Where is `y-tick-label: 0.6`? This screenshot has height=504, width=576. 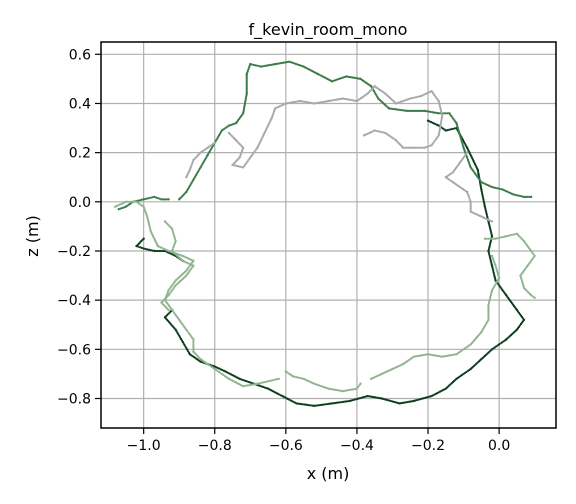 y-tick-label: 0.6 is located at coordinates (80, 55).